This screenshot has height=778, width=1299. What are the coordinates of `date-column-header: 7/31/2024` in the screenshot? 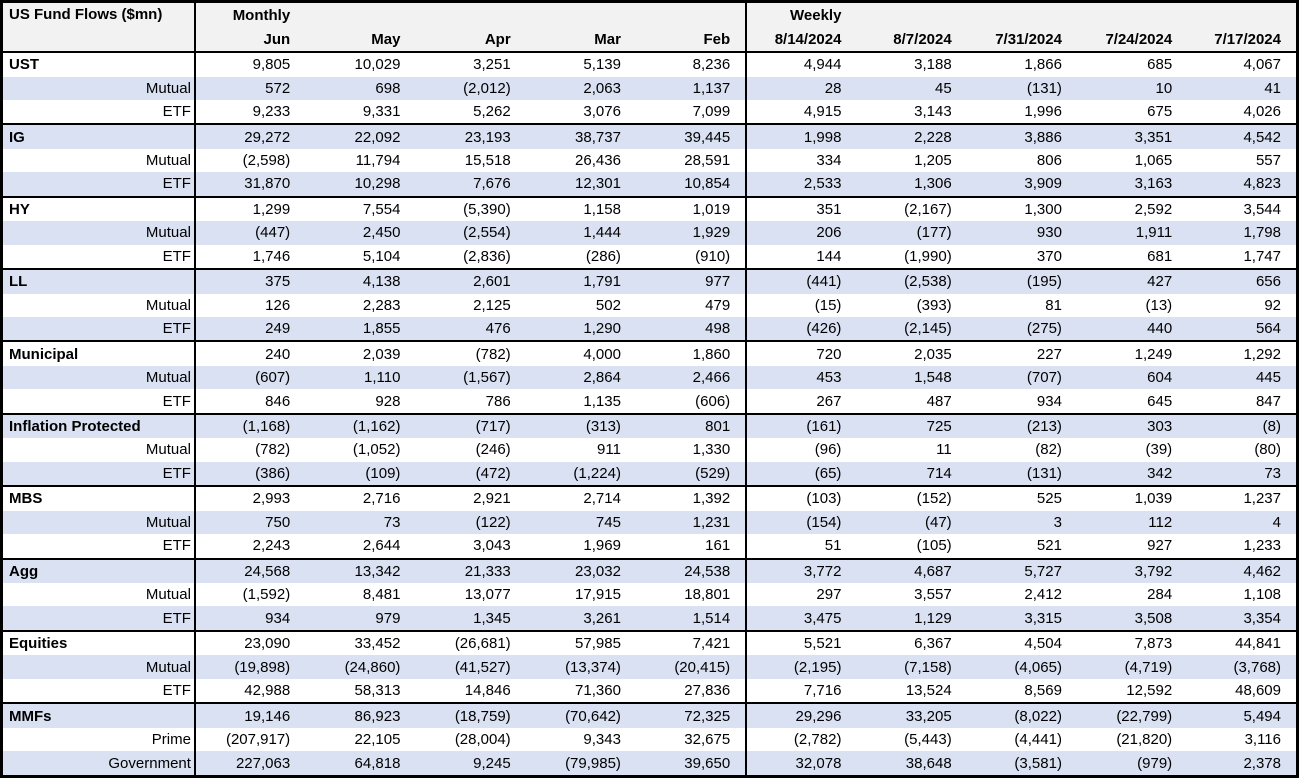 It's located at (1021, 40).